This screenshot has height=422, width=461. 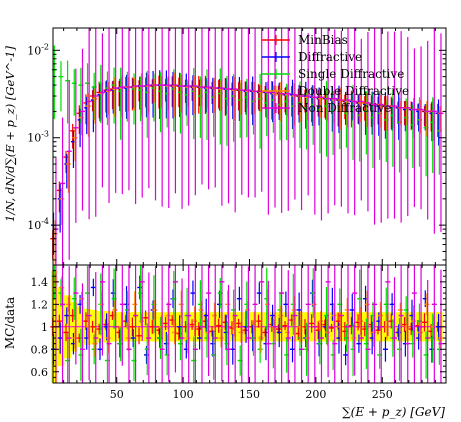 I want to click on legend-entry-minbias: MinBias, so click(x=305, y=40).